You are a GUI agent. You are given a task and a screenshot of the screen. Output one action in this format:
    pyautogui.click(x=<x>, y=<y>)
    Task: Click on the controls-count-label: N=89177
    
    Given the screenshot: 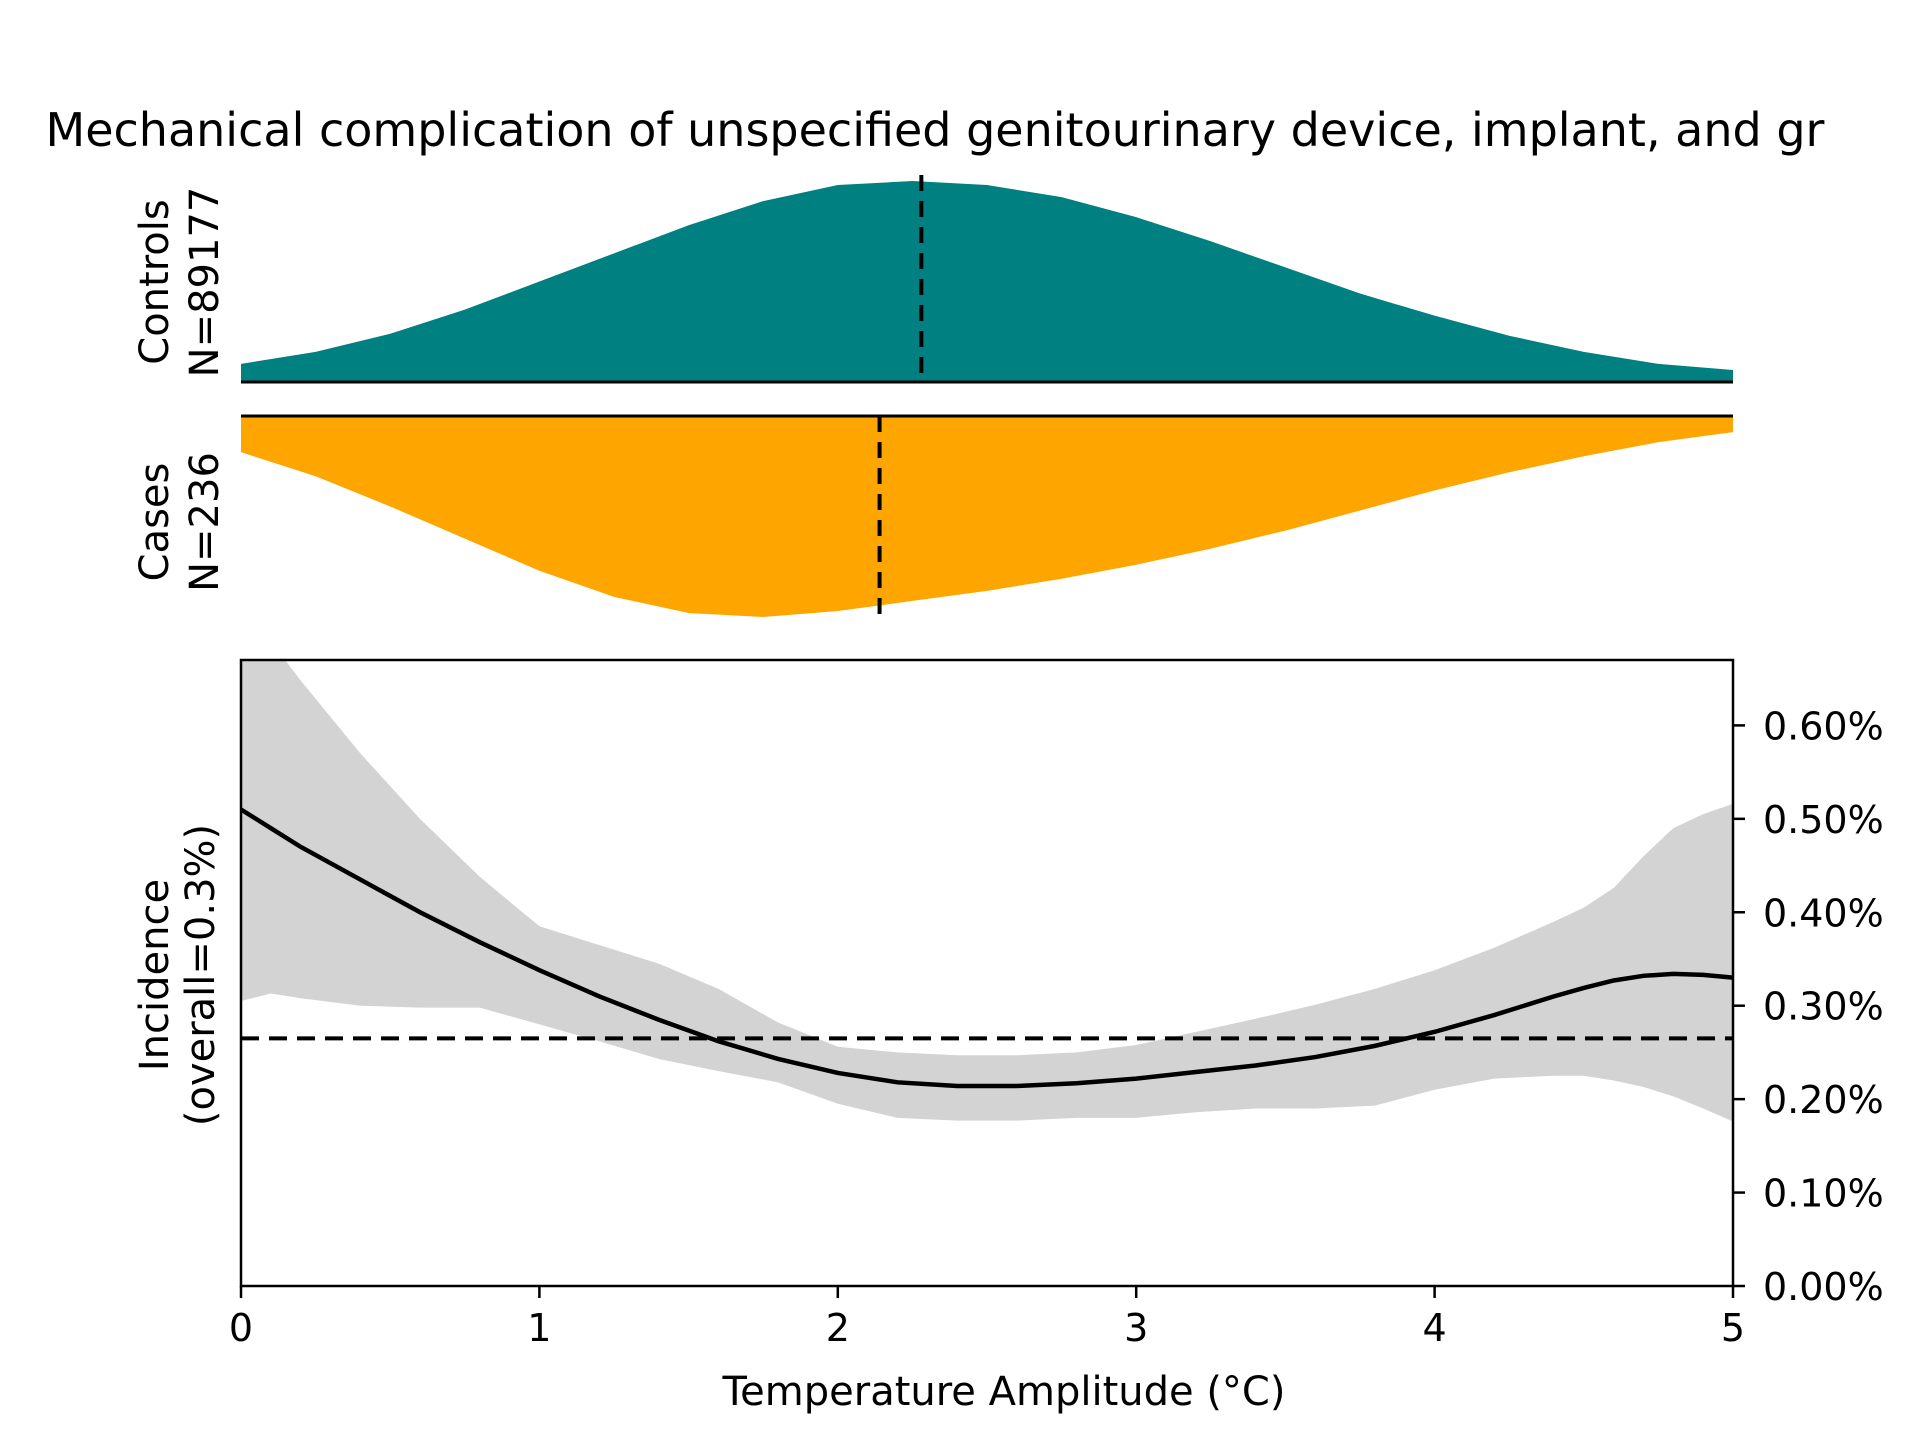 What is the action you would take?
    pyautogui.click(x=205, y=282)
    